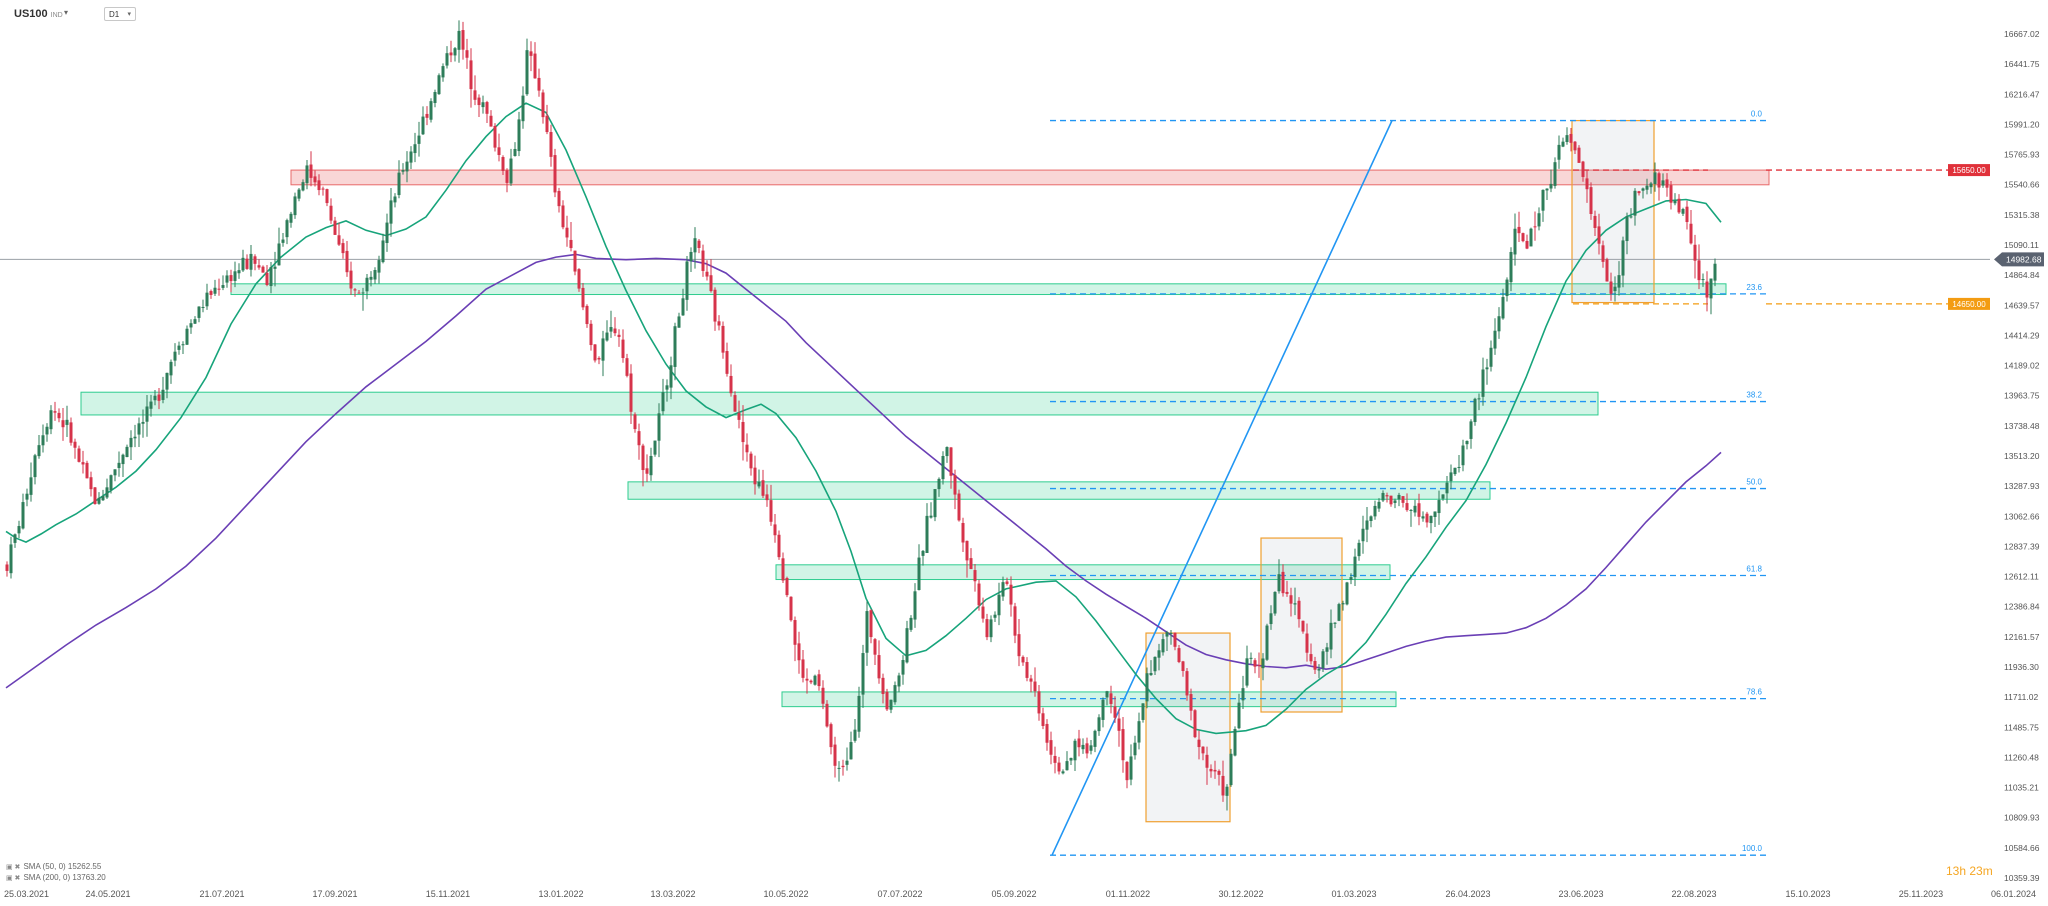 This screenshot has height=906, width=2048. Describe the element at coordinates (2024, 259) in the screenshot. I see `current-price-label: 14982.68` at that location.